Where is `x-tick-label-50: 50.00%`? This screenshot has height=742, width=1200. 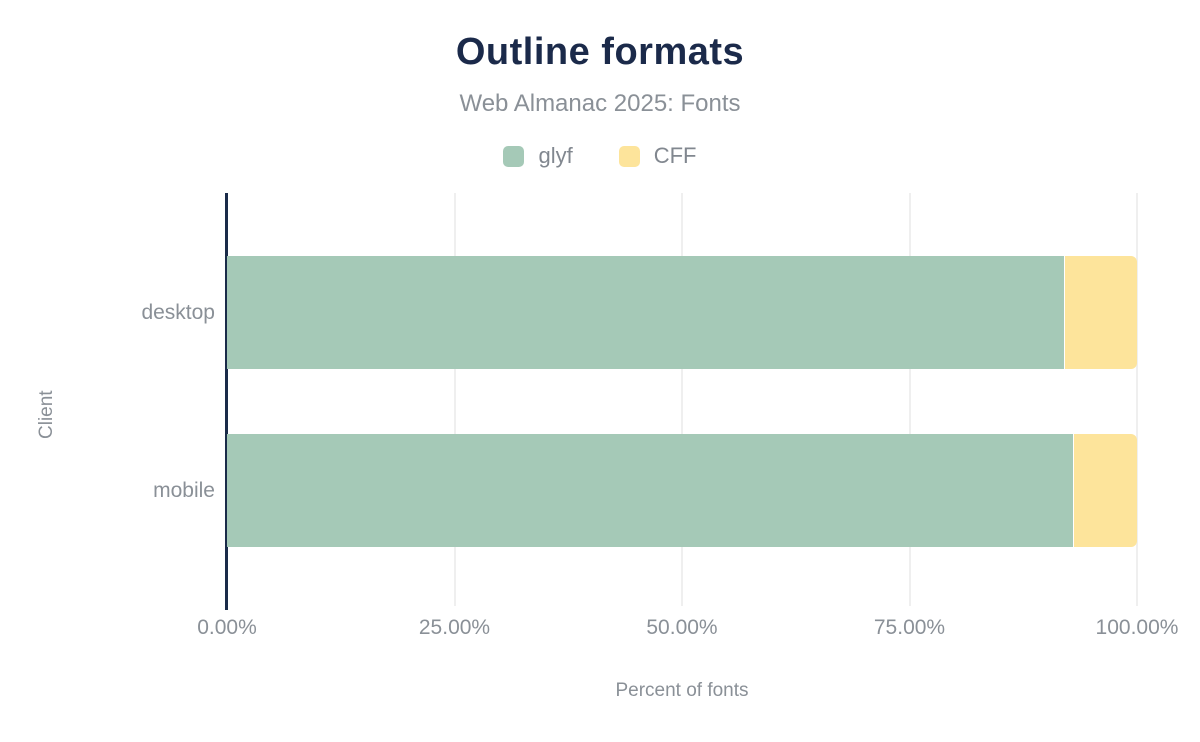
x-tick-label-50: 50.00% is located at coordinates (682, 627).